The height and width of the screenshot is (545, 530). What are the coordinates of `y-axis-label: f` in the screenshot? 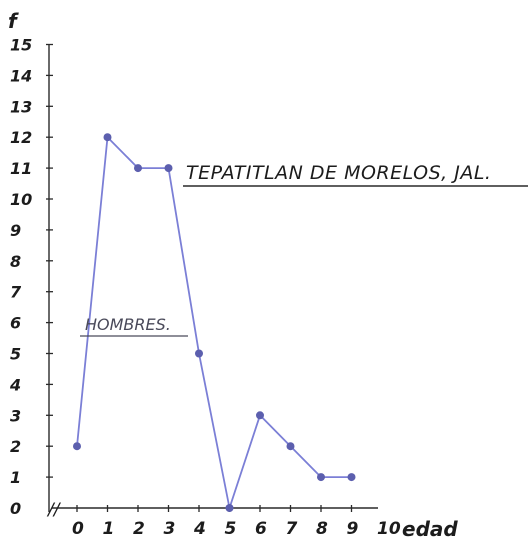 It's located at (13, 21).